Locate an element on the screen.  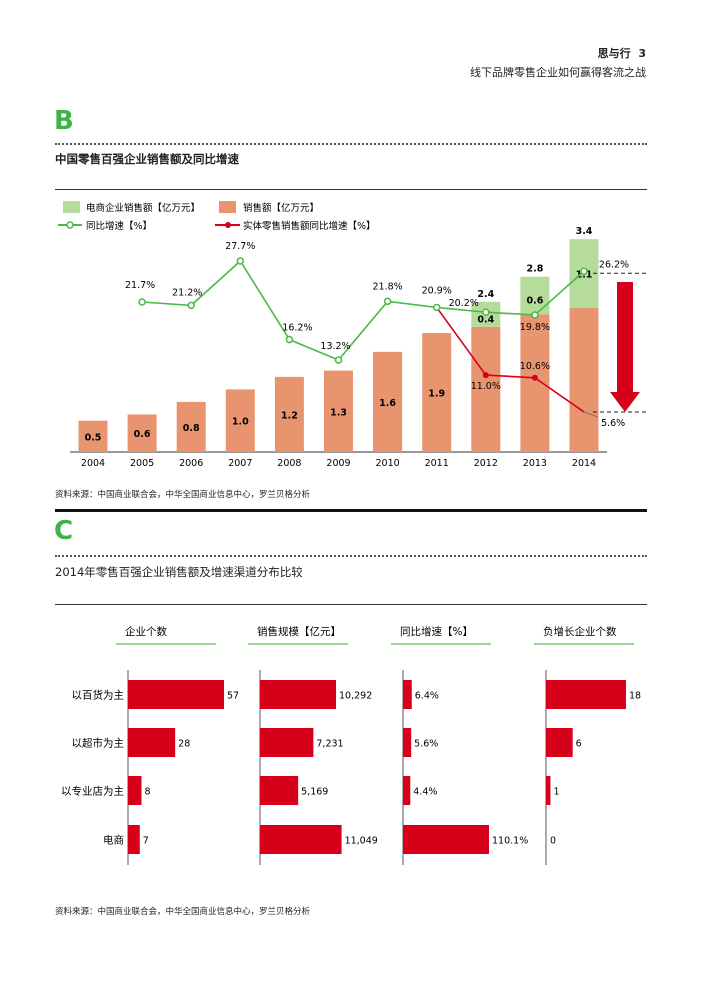
legend-label-sales: 销售额【亿万元】 is located at coordinates (281, 208).